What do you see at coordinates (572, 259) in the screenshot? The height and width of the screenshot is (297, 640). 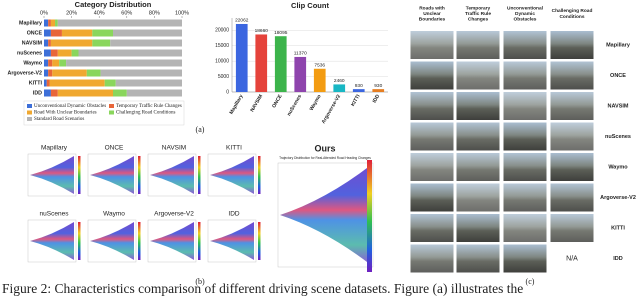 I see `missing-label: N/A` at bounding box center [572, 259].